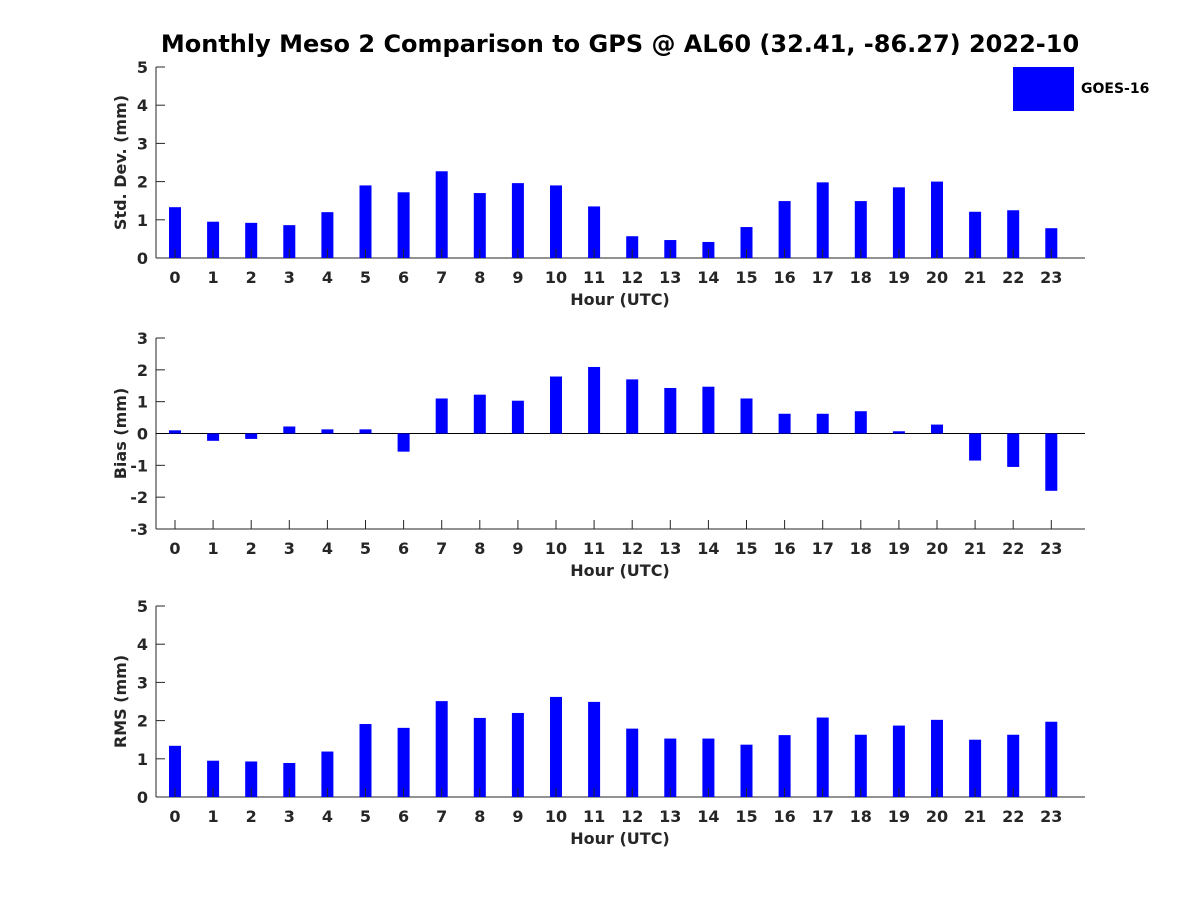  I want to click on y-tick-label: 3, so click(142, 682).